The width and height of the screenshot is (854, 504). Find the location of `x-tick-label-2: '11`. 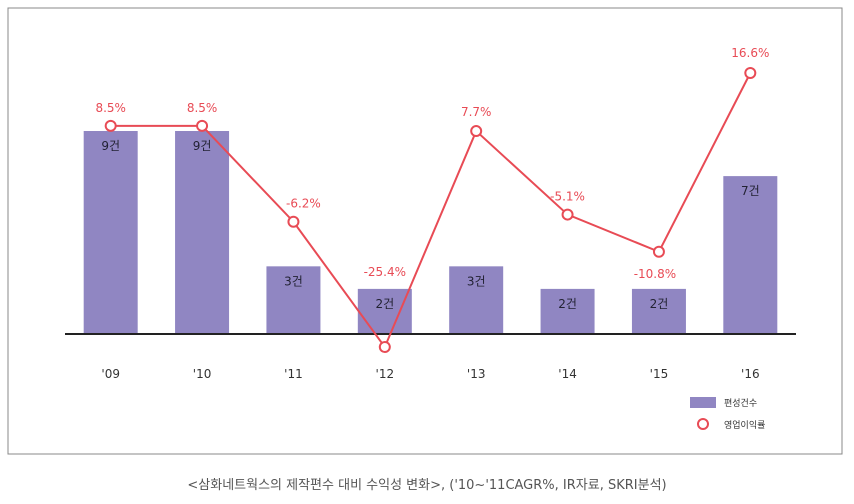

x-tick-label-2: '11 is located at coordinates (293, 374).